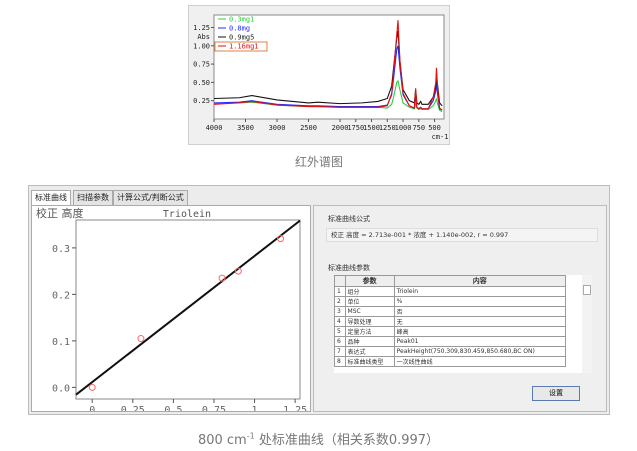 The width and height of the screenshot is (637, 451). What do you see at coordinates (340, 291) in the screenshot?
I see `table-cell: 1` at bounding box center [340, 291].